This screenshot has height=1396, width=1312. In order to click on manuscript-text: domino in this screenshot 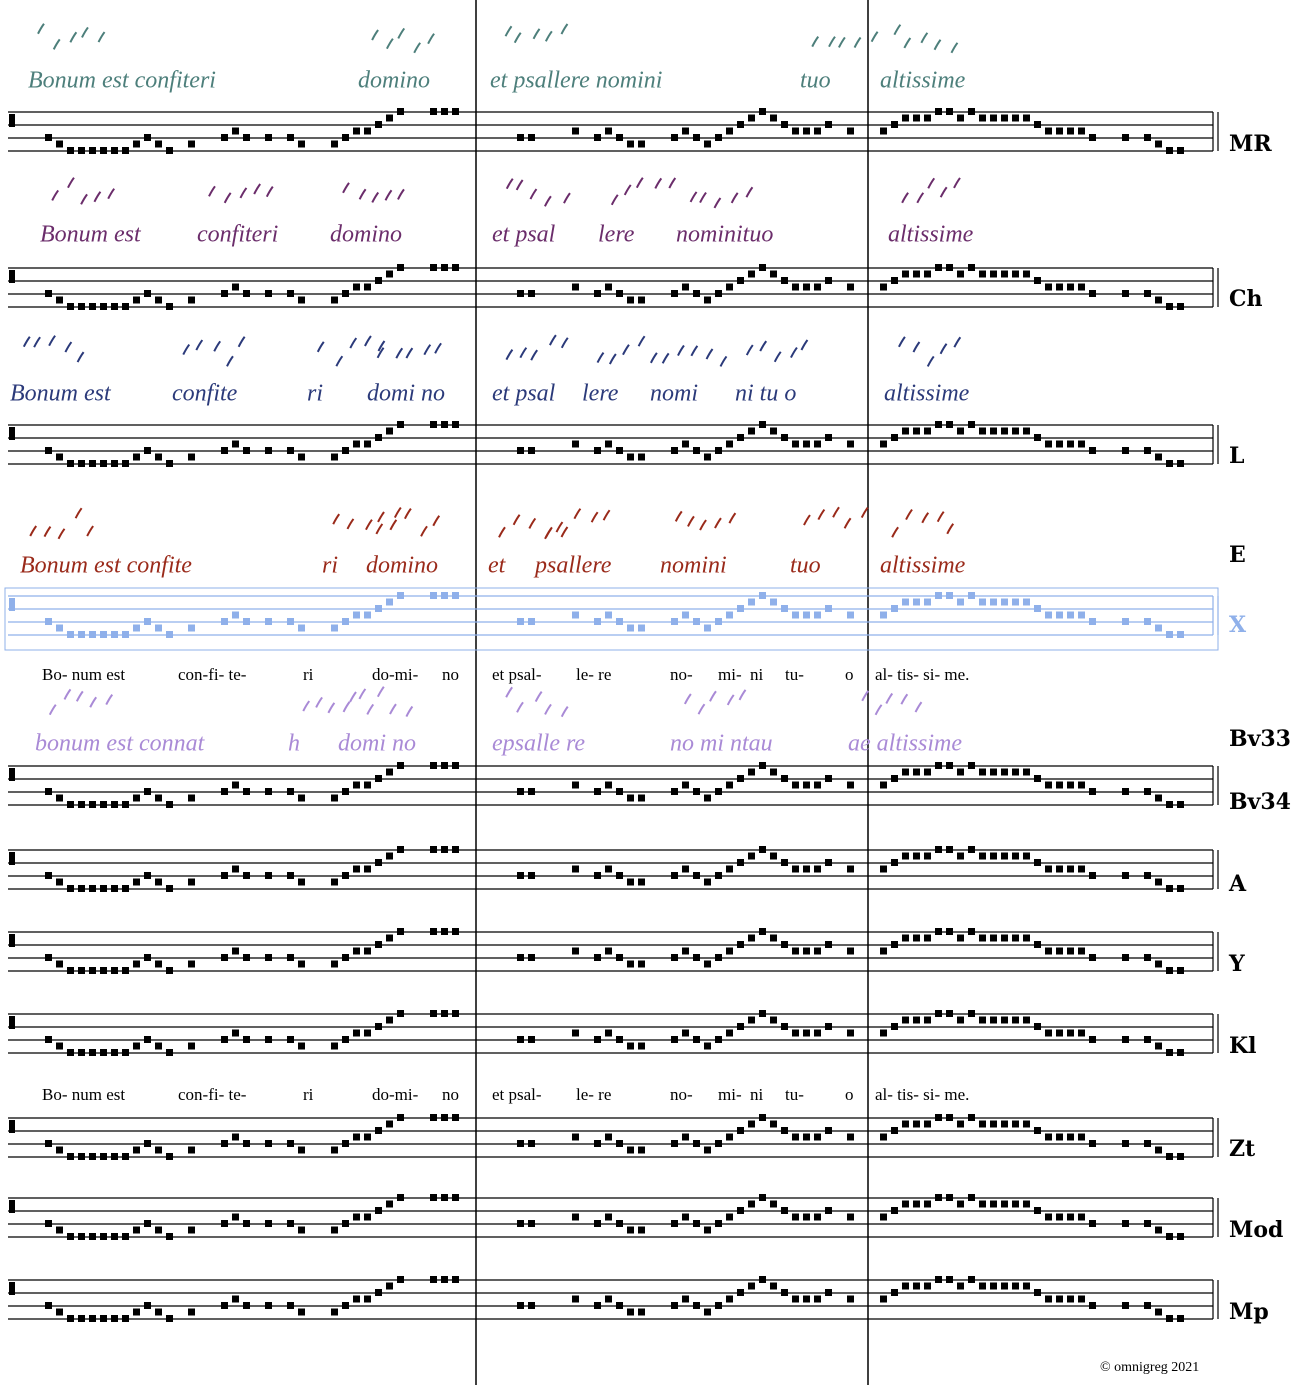, I will do `click(402, 566)`.